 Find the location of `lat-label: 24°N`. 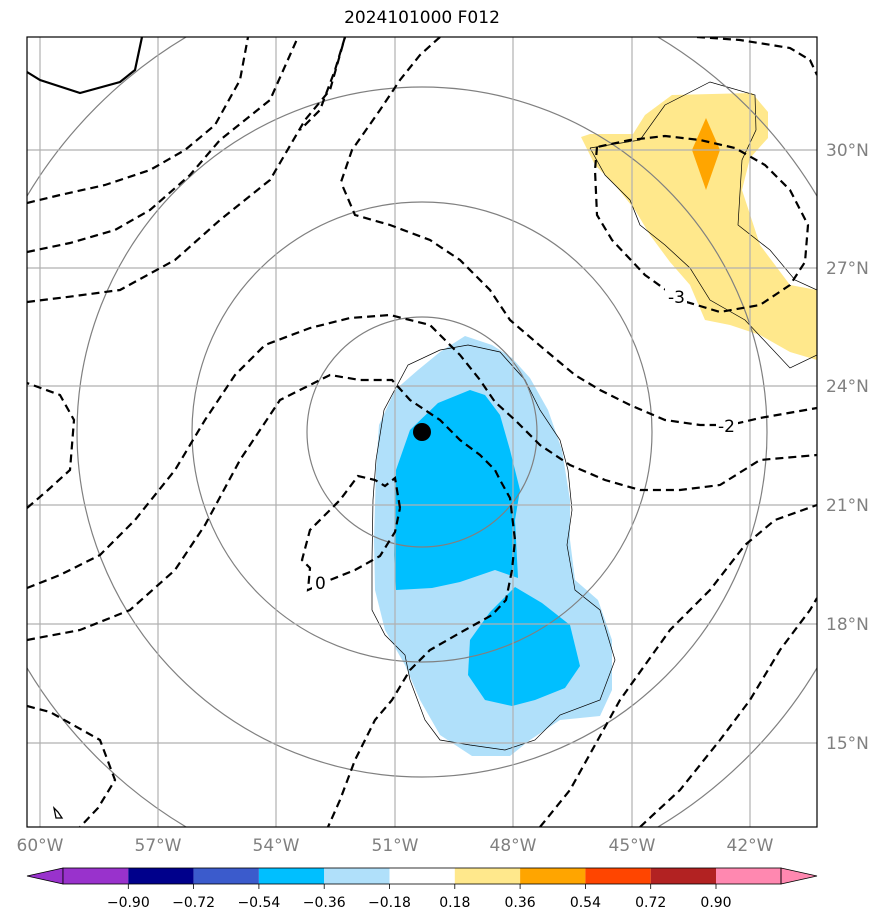

lat-label: 24°N is located at coordinates (847, 387).